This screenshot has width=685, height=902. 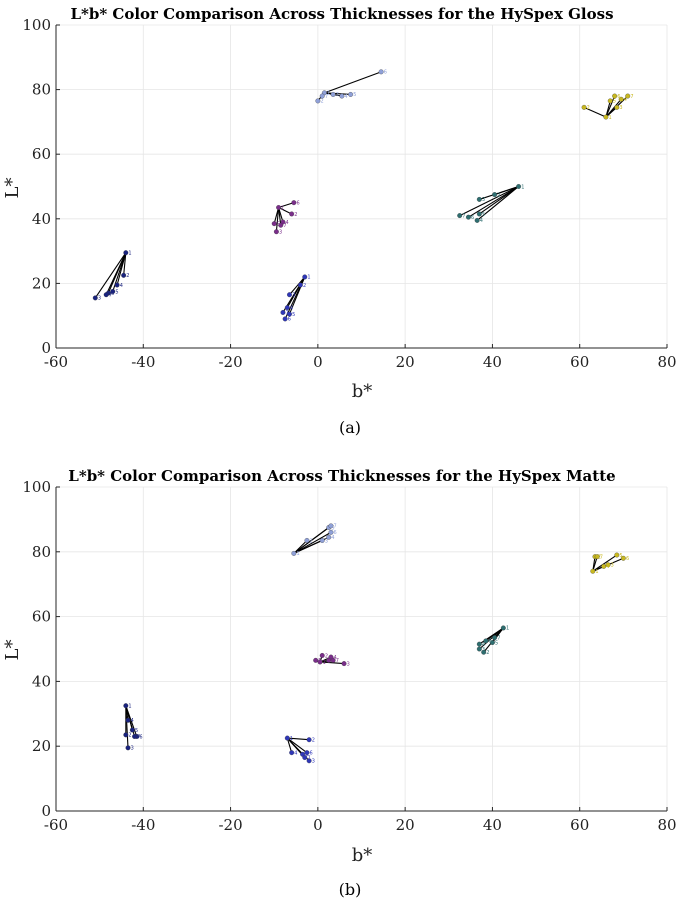 I want to click on y-axis-label: L*, so click(x=12, y=650).